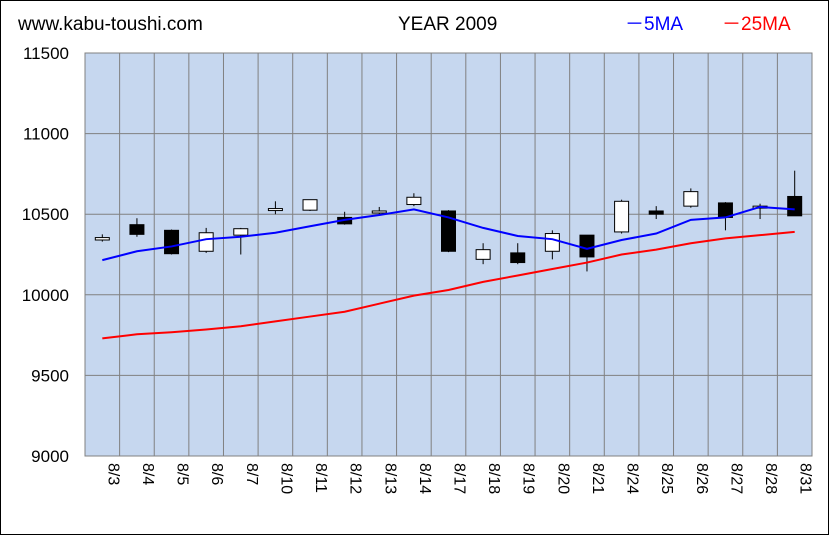  What do you see at coordinates (666, 478) in the screenshot?
I see `x-tick-label: 8/25` at bounding box center [666, 478].